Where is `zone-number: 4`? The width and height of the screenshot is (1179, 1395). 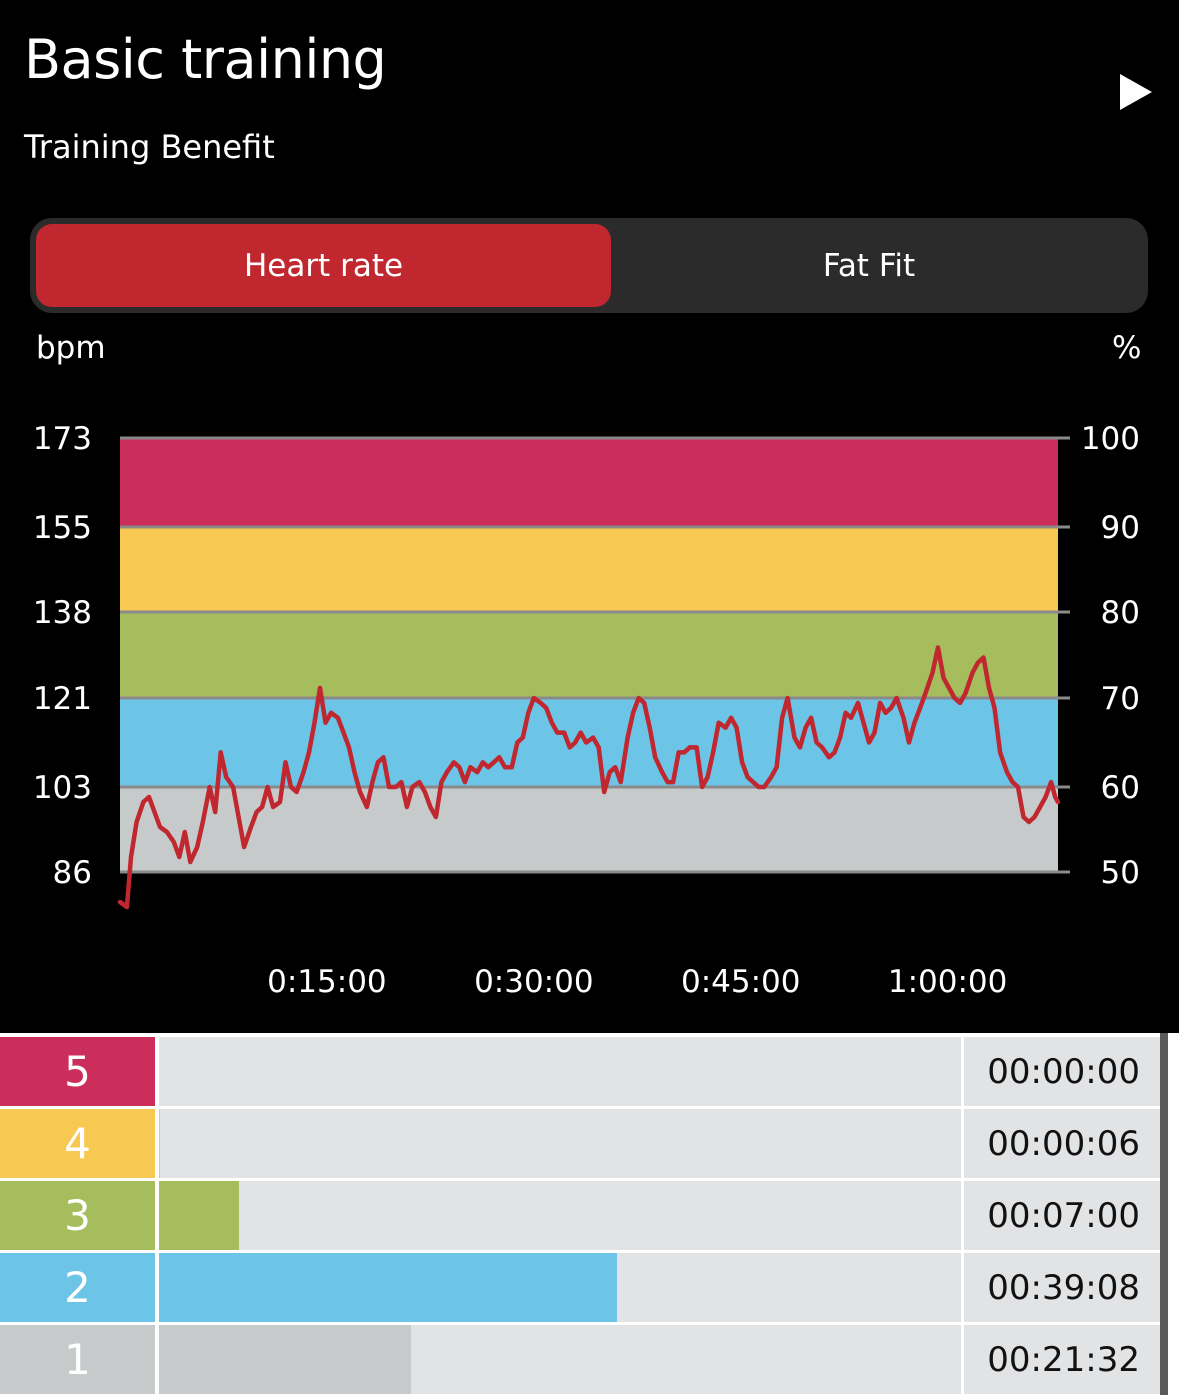
zone-number: 4 is located at coordinates (77, 1143).